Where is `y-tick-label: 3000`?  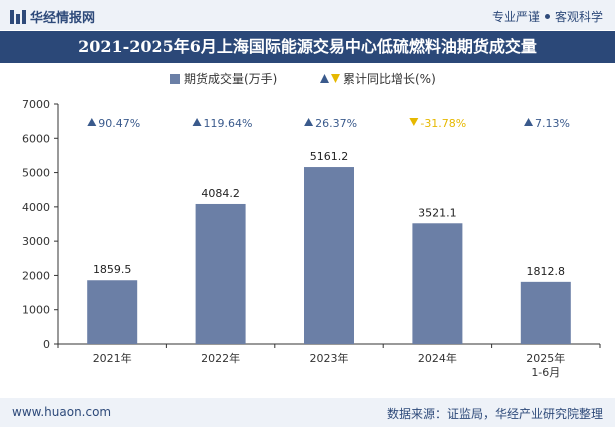 y-tick-label: 3000 is located at coordinates (36, 241).